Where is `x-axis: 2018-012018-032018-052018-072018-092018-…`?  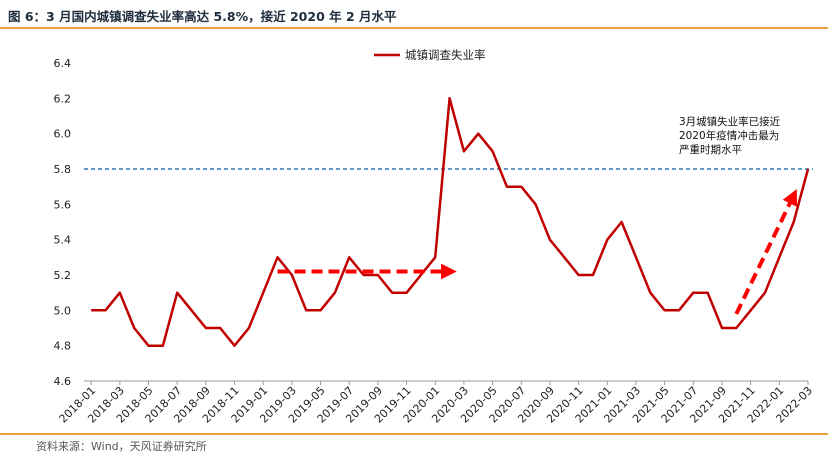
x-axis: 2018-012018-032018-052018-072018-092018-… is located at coordinates (436, 403).